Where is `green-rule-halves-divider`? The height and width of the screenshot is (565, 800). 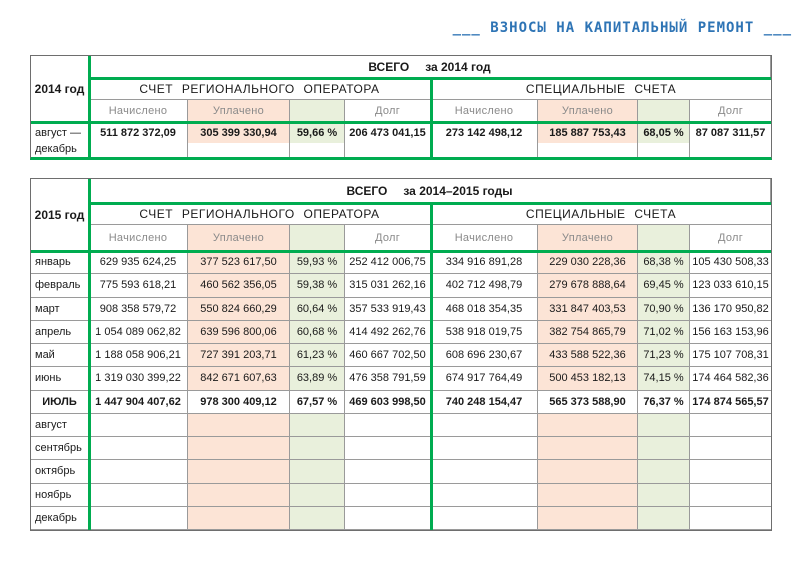
green-rule-halves-divider is located at coordinates (431, 117).